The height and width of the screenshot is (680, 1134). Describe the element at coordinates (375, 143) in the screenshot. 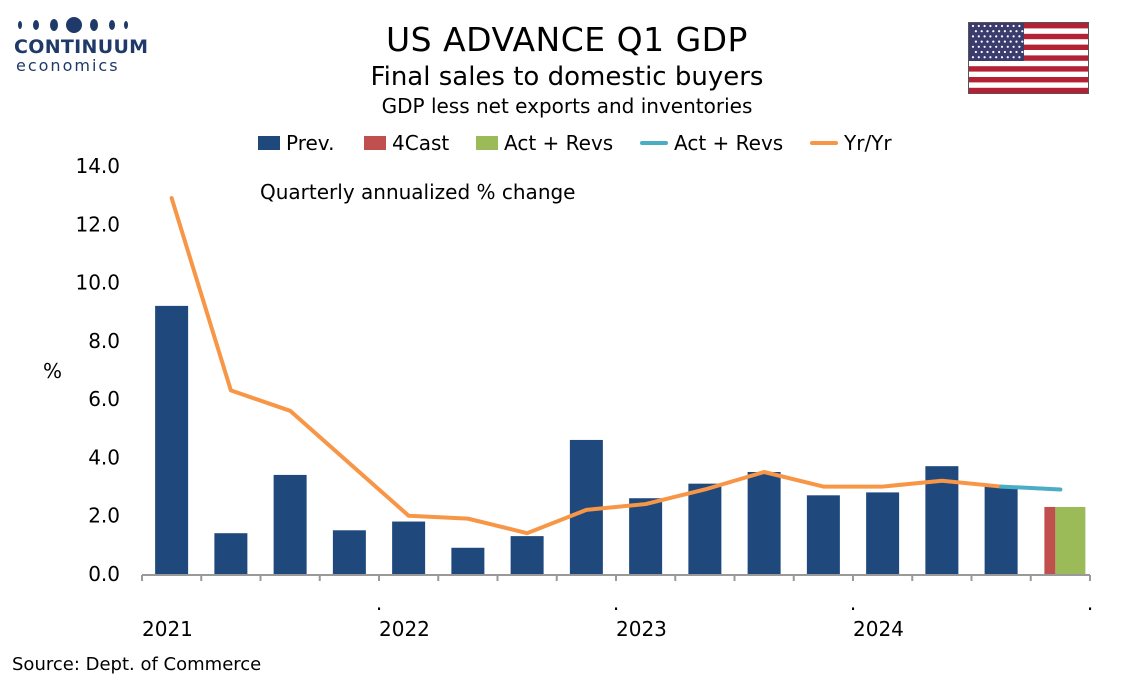

I see `legend-4cast-swatch` at that location.